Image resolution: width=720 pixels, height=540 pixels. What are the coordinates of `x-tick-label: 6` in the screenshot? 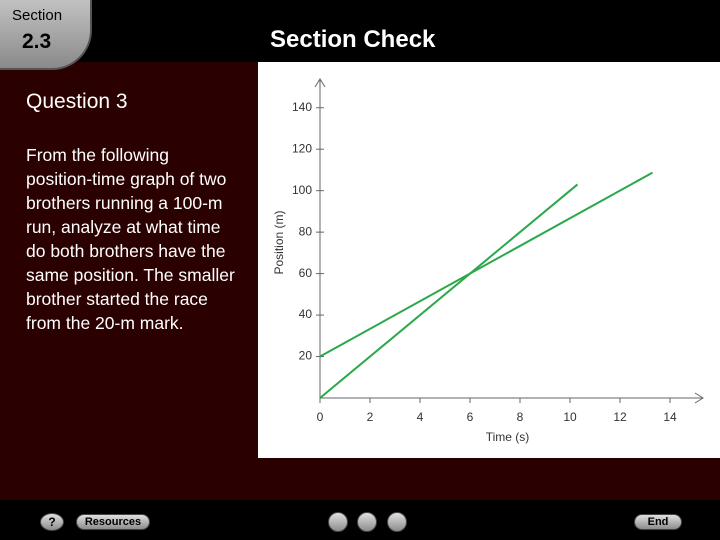 It's located at (470, 417).